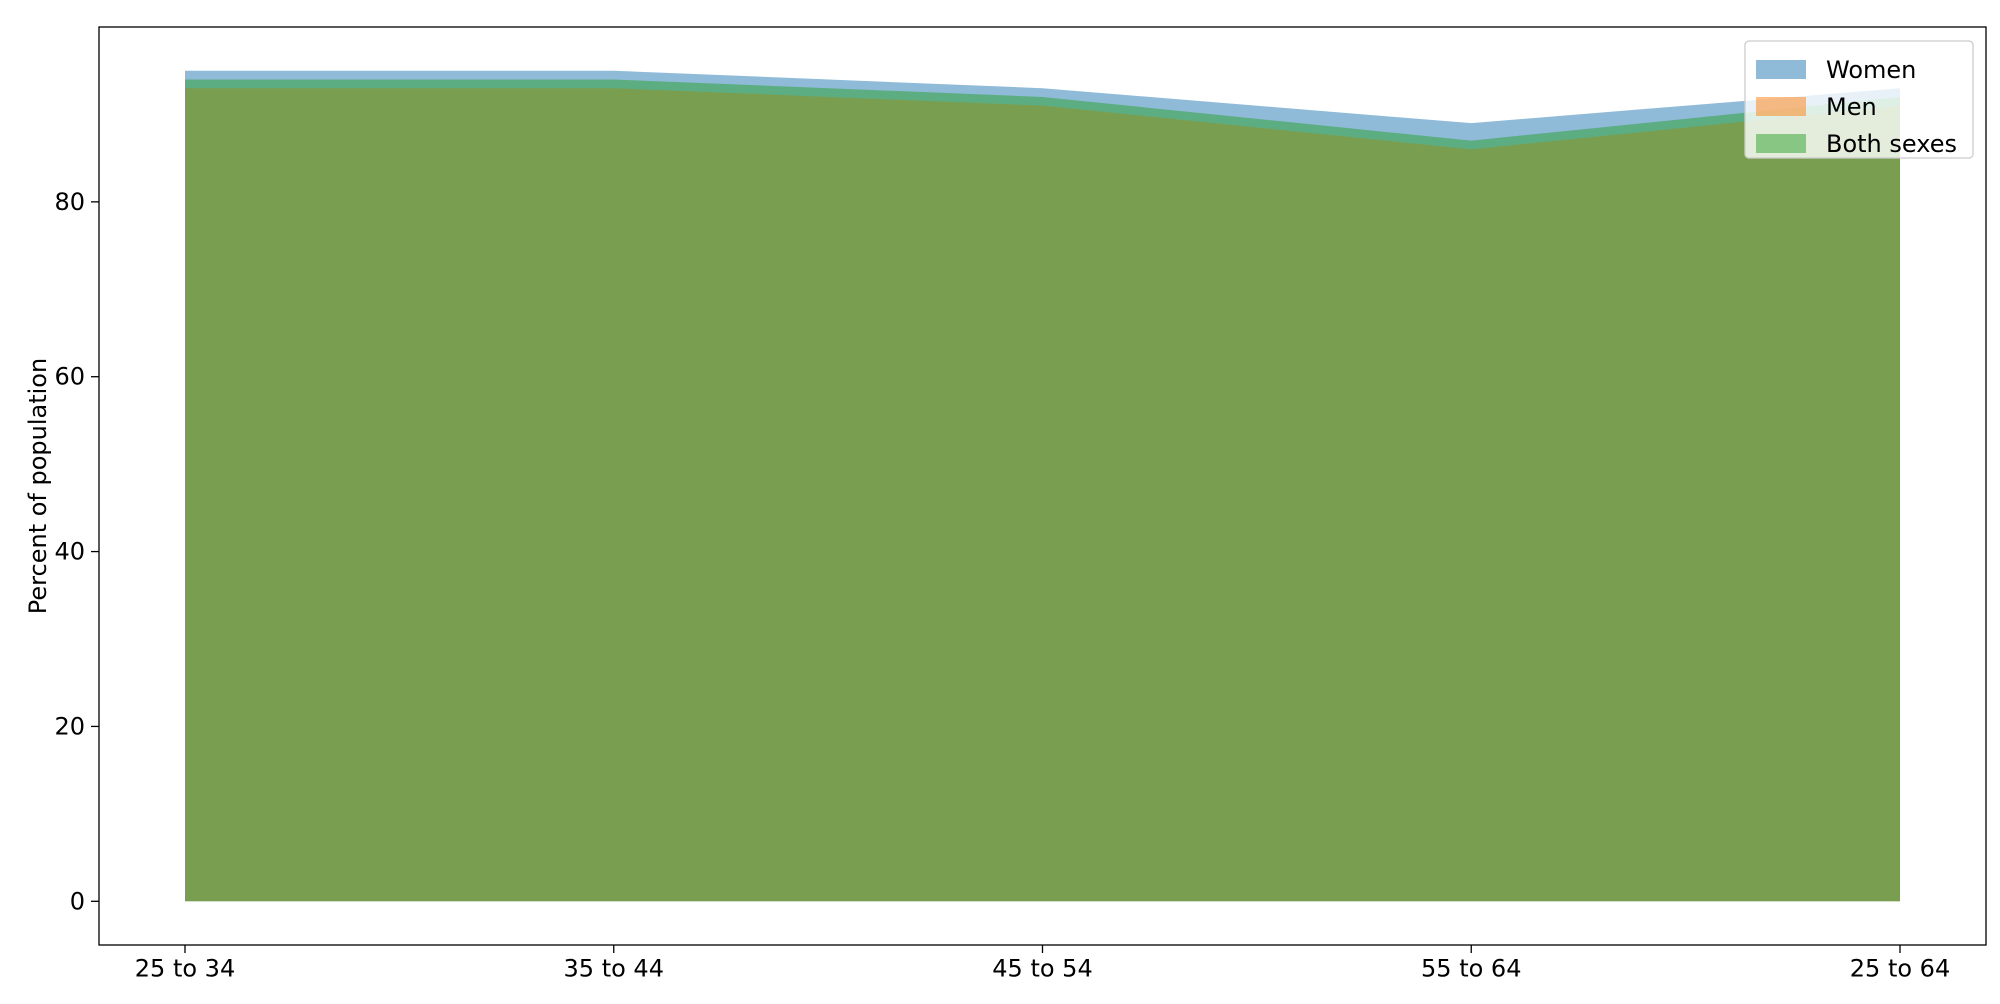 The width and height of the screenshot is (2000, 1004). Describe the element at coordinates (38, 486) in the screenshot. I see `y-axis-label: Percent of population` at that location.